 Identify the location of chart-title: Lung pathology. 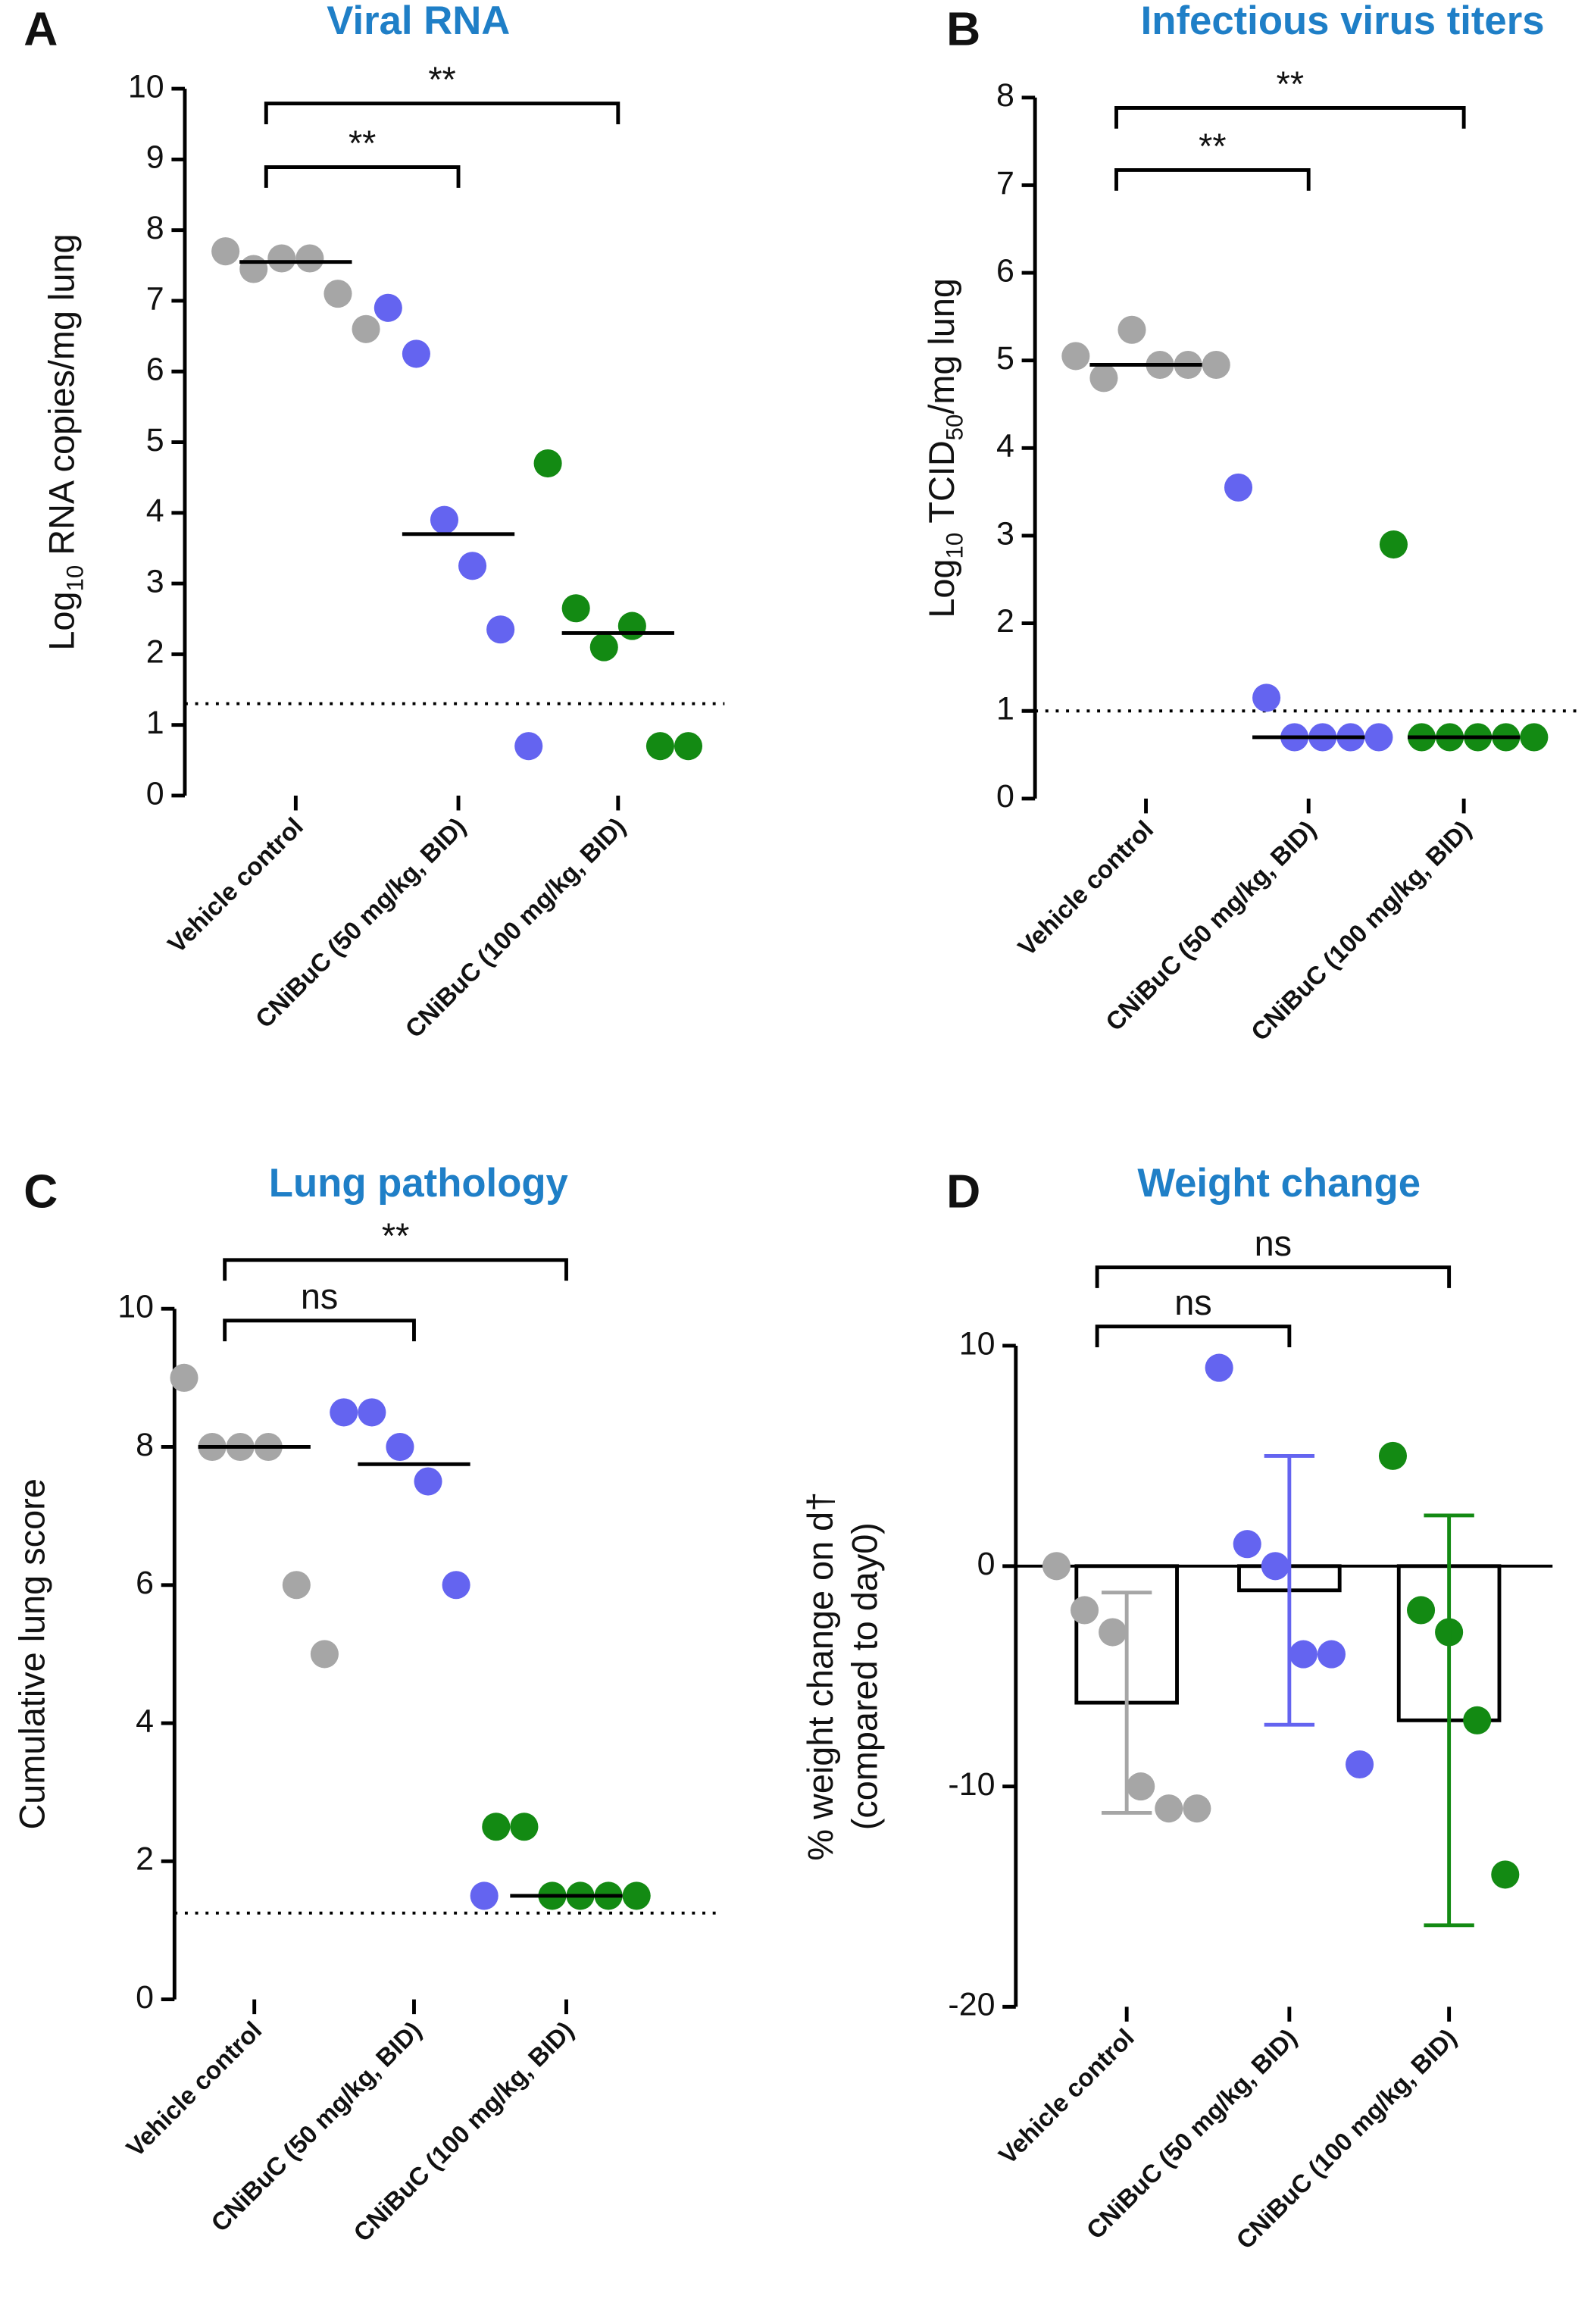
(419, 1184).